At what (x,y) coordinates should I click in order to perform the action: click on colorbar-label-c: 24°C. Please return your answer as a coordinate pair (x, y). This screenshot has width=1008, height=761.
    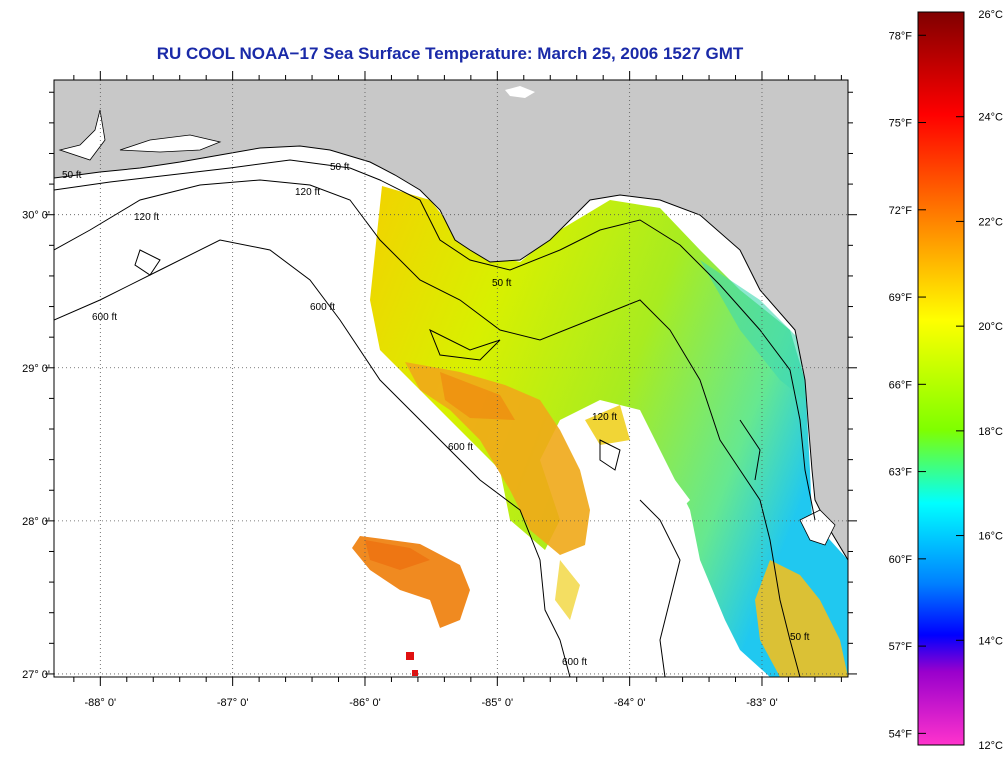
    Looking at the image, I should click on (990, 118).